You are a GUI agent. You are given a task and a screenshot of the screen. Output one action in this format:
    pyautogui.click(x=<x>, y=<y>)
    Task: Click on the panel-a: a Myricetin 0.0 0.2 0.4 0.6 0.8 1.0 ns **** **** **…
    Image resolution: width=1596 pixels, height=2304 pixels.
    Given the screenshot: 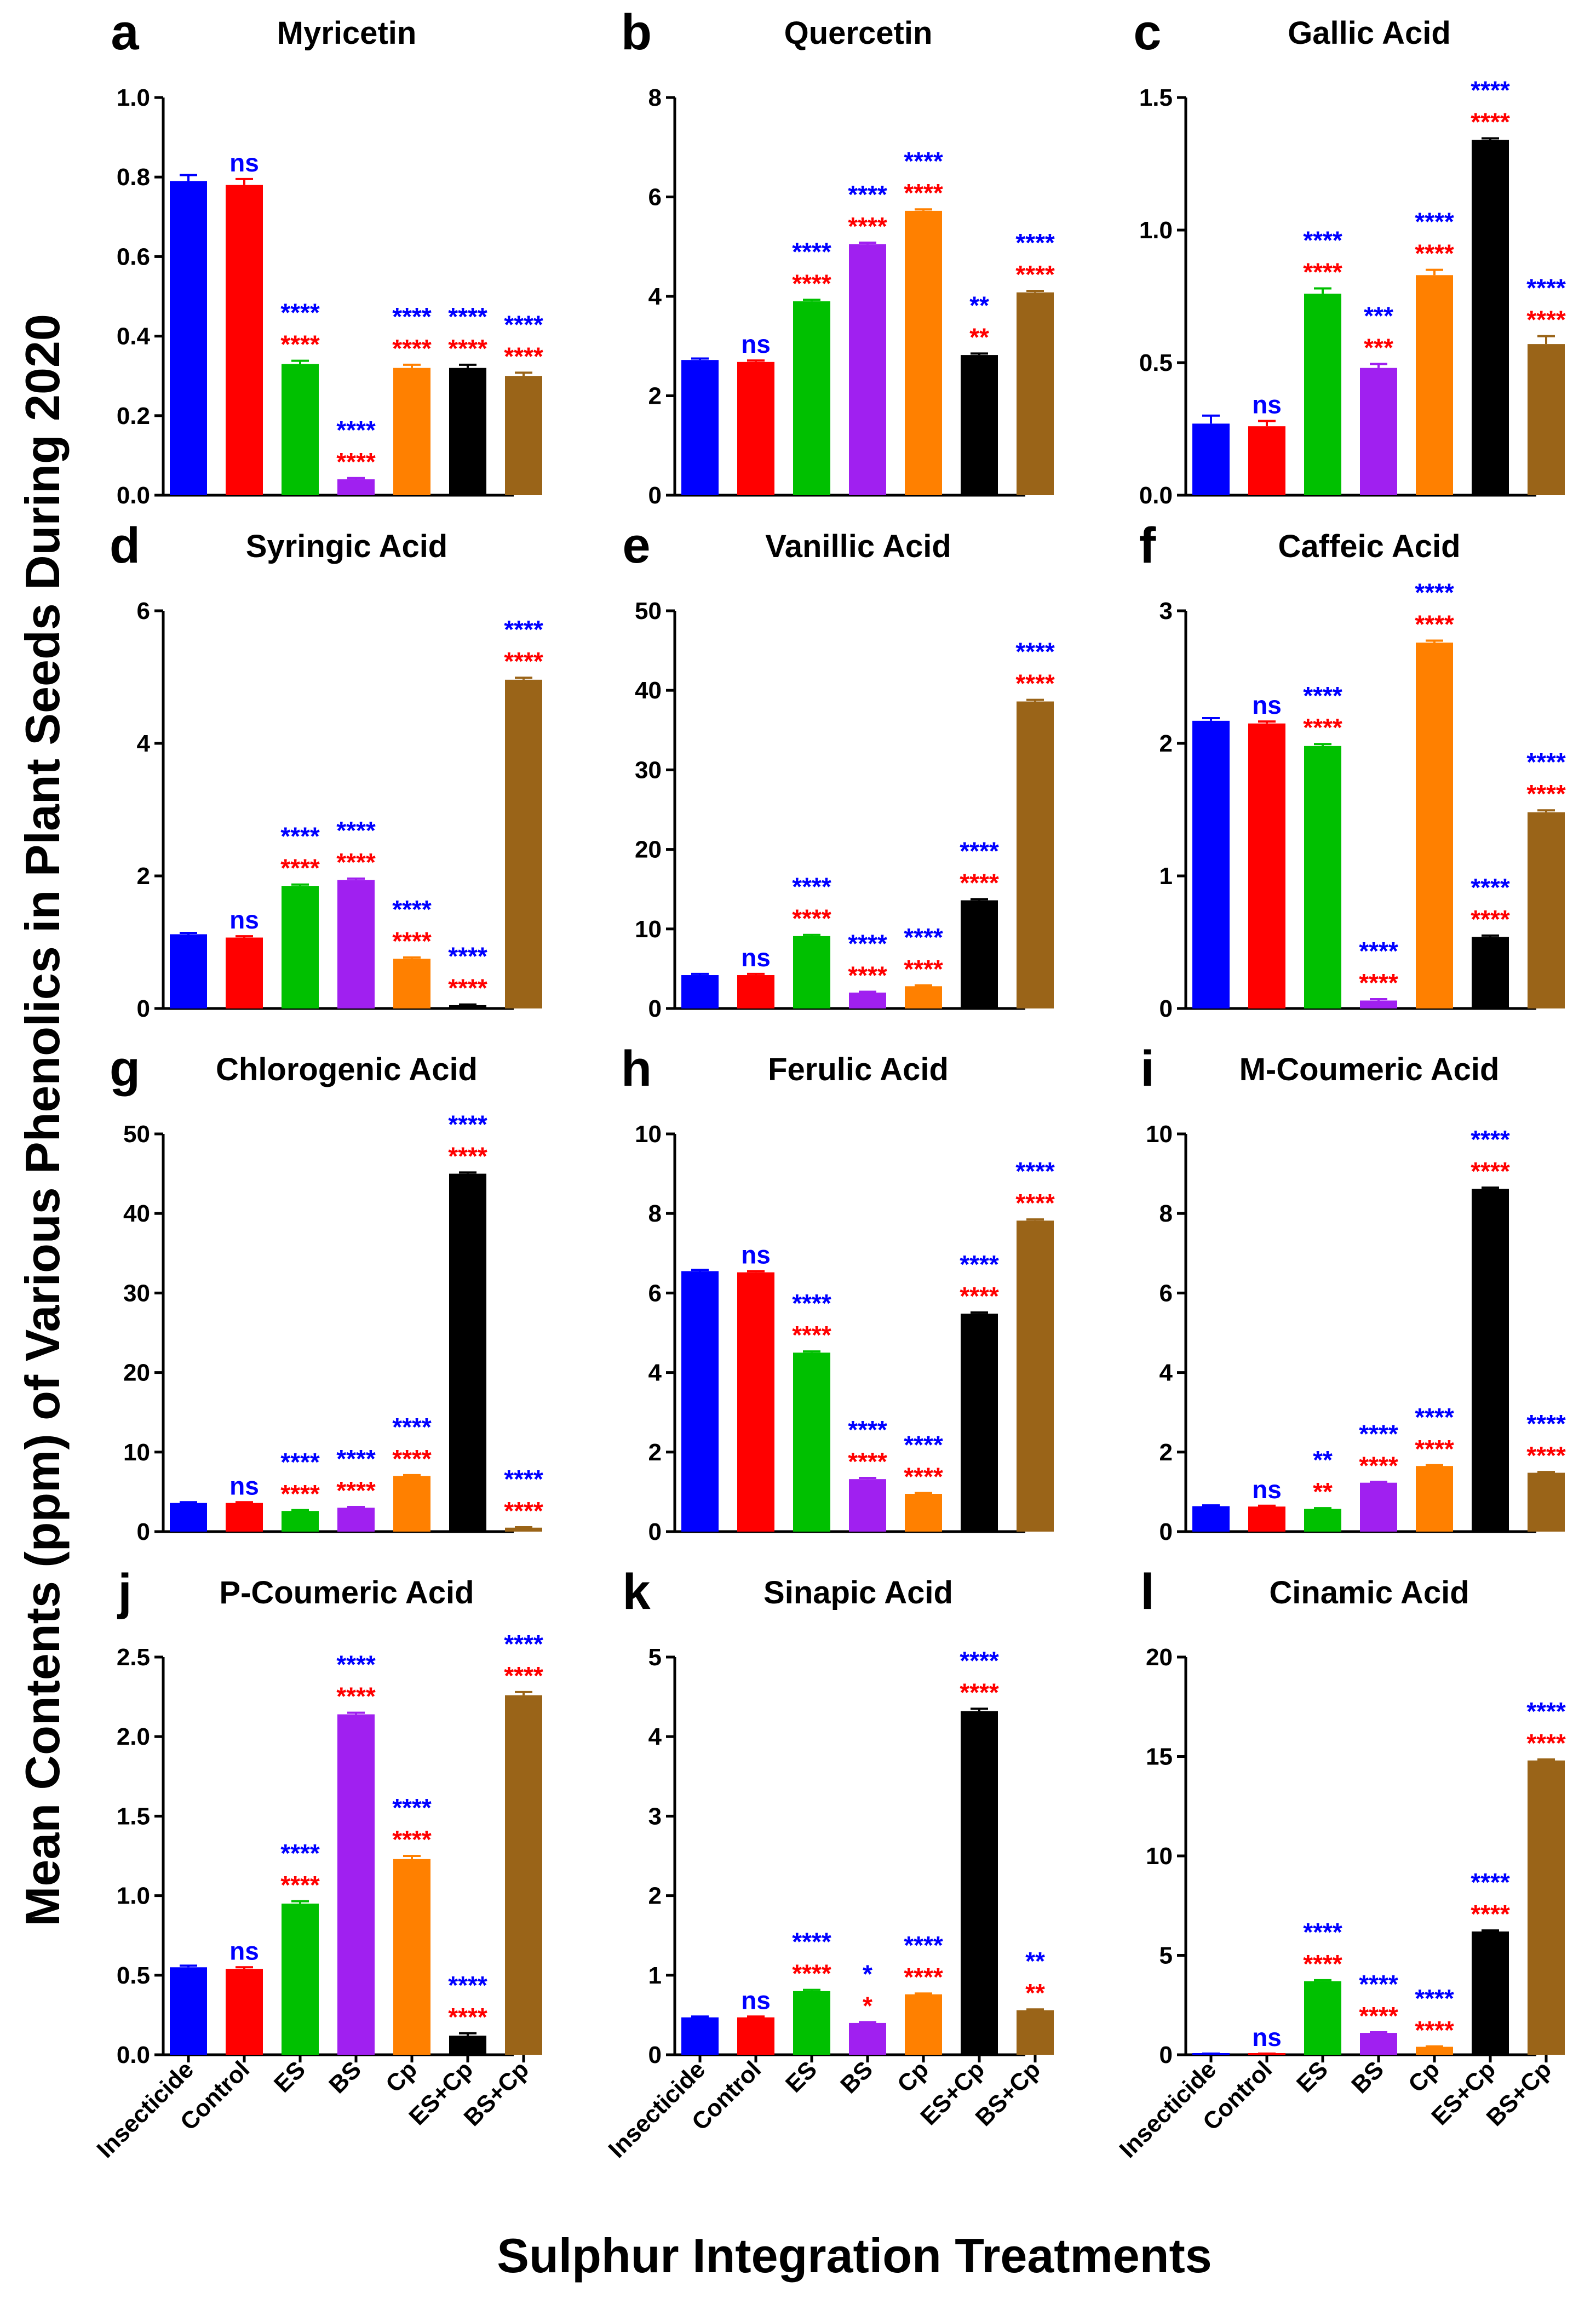 What is the action you would take?
    pyautogui.click(x=327, y=256)
    